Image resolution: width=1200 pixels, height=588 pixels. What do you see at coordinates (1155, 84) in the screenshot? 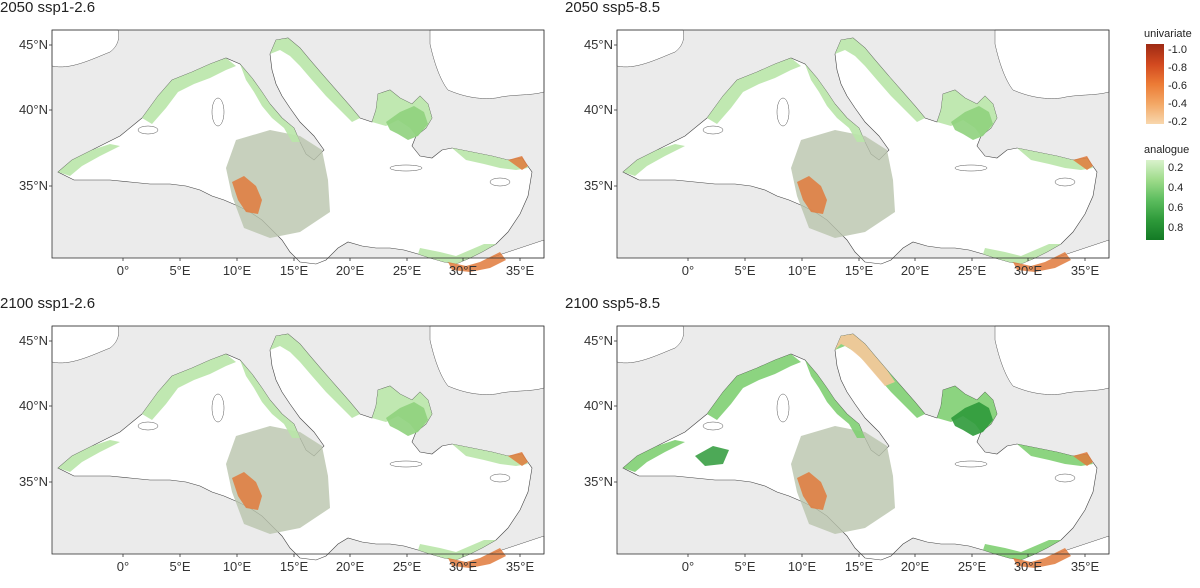
I see `legend-univariate-bar` at bounding box center [1155, 84].